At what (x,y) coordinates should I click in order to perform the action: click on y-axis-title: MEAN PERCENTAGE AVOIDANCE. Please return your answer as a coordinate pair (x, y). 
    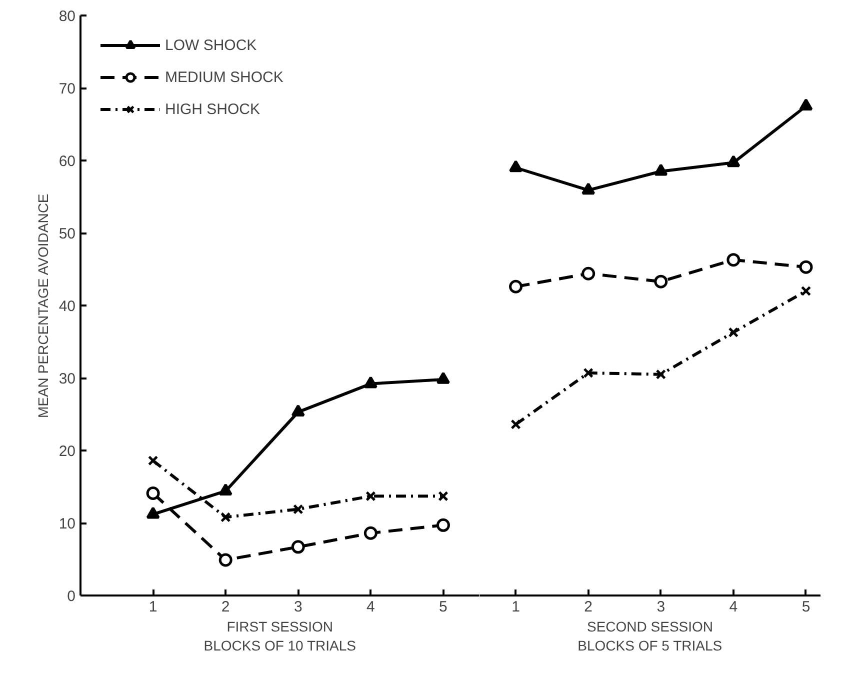
    Looking at the image, I should click on (42, 306).